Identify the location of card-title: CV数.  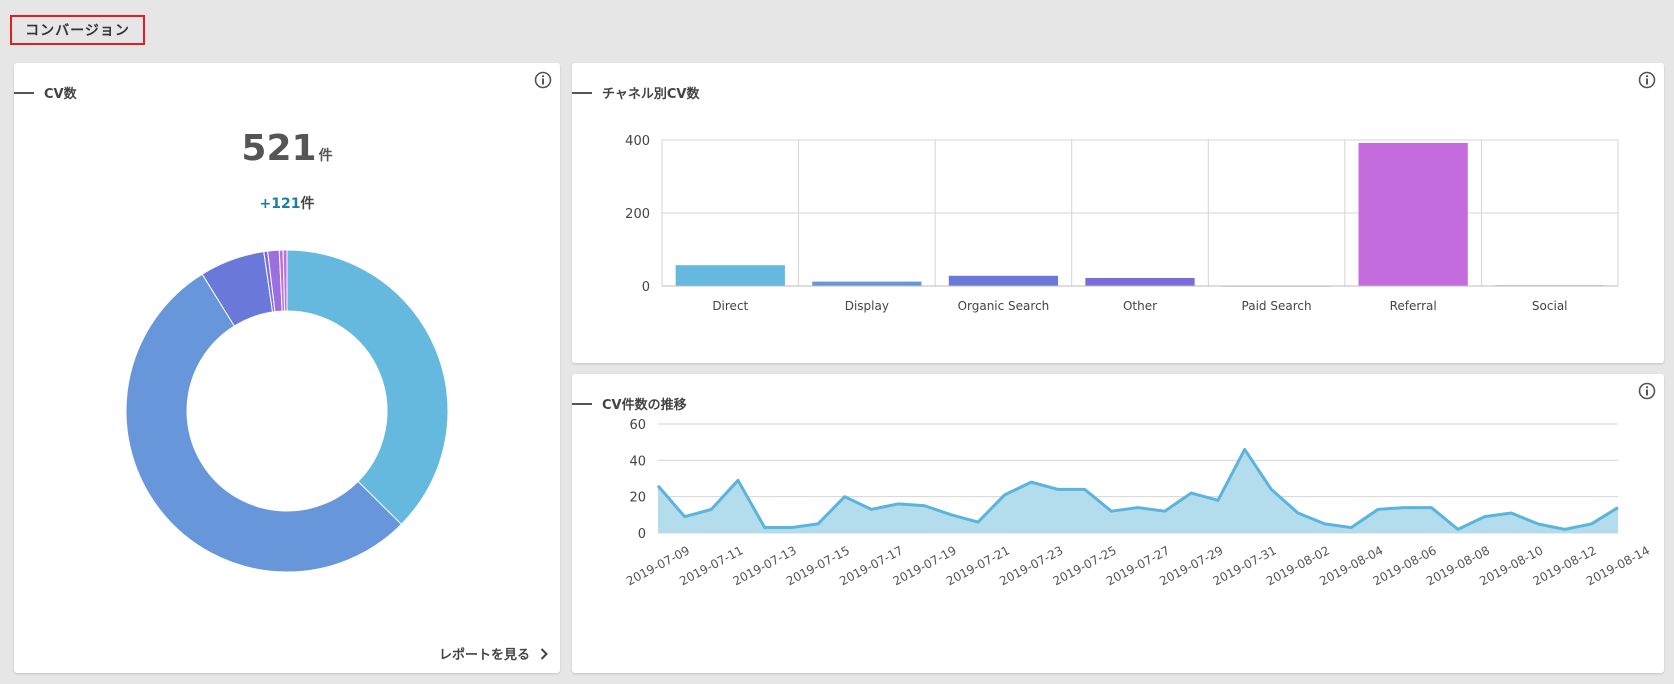
(45, 92).